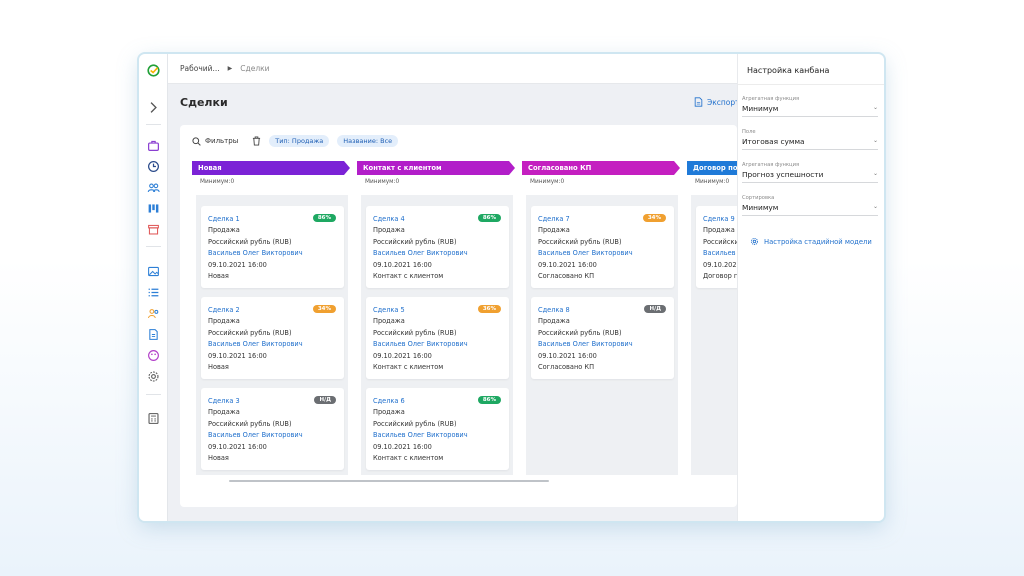 The height and width of the screenshot is (576, 1024). I want to click on users-icon, so click(153, 187).